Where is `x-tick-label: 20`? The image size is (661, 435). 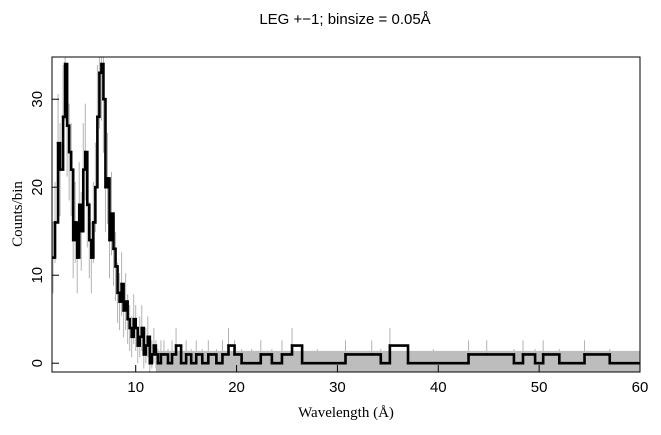
x-tick-label: 20 is located at coordinates (236, 387).